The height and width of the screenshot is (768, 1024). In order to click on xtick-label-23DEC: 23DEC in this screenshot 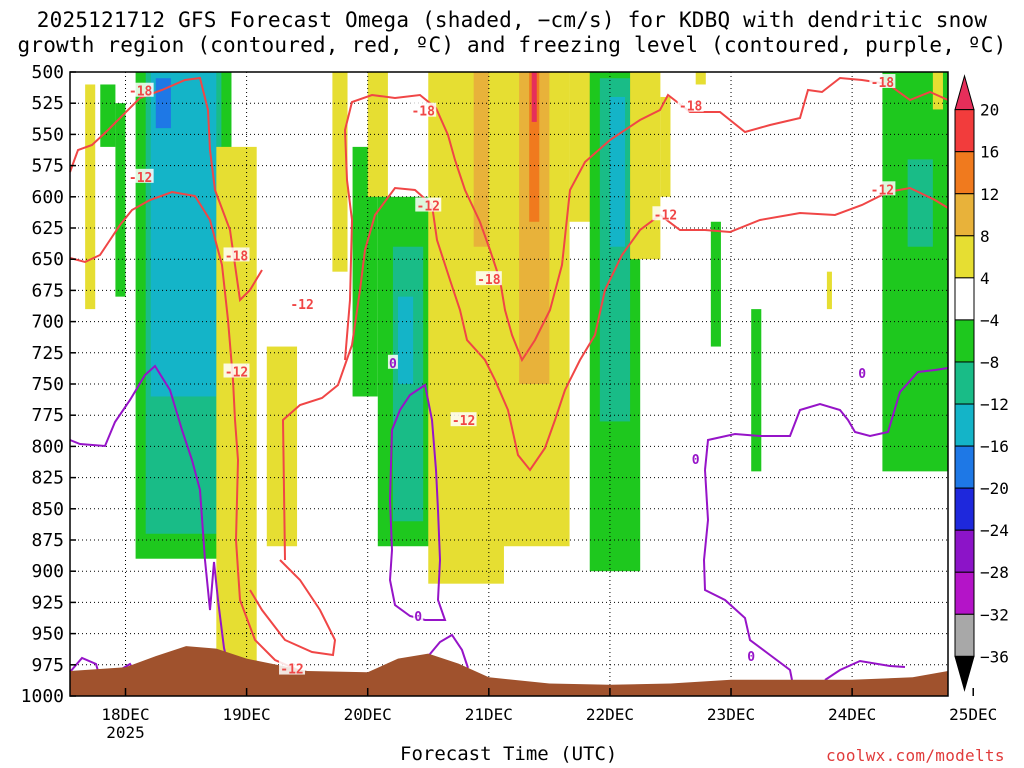, I will do `click(731, 714)`.